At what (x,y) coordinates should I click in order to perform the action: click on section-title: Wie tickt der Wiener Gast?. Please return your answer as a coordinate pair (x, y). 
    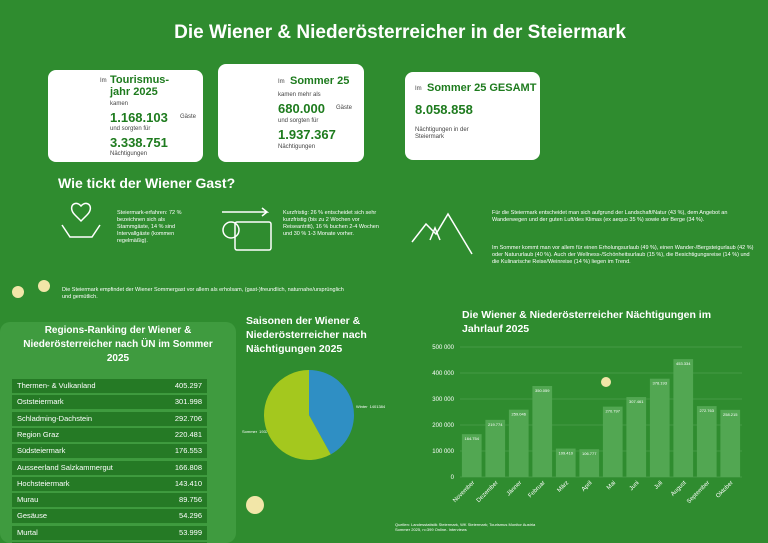
    Looking at the image, I should click on (147, 183).